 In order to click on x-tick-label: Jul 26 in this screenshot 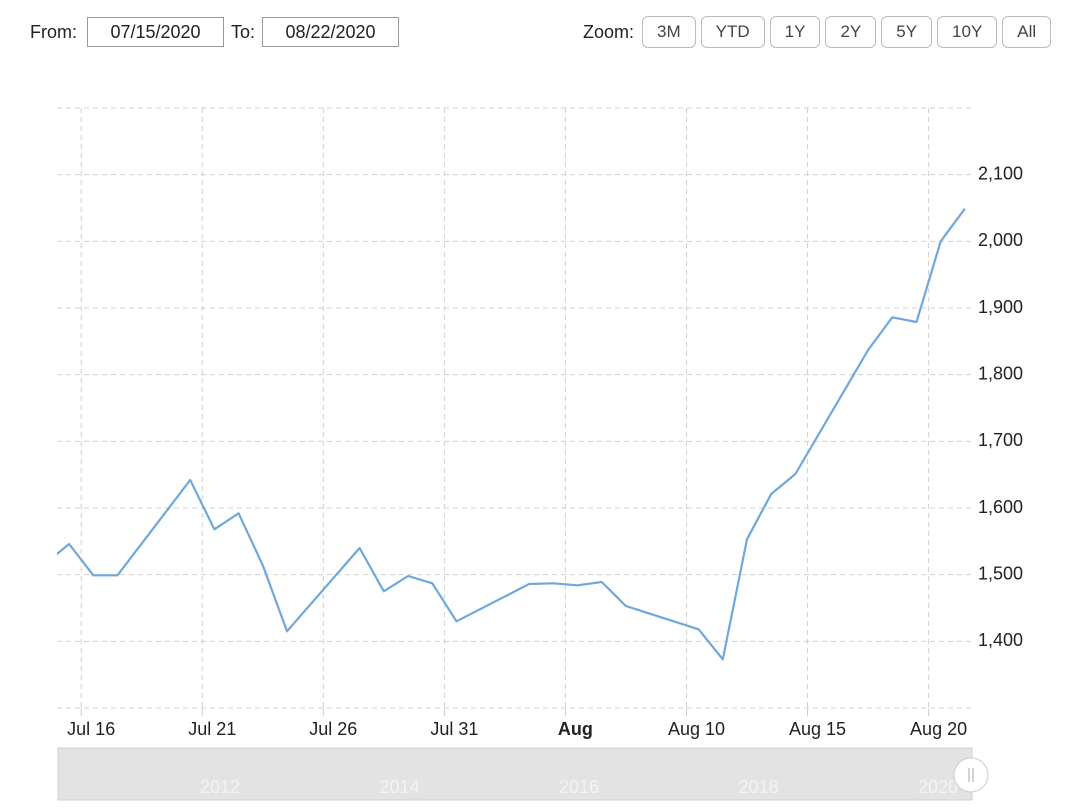, I will do `click(333, 729)`.